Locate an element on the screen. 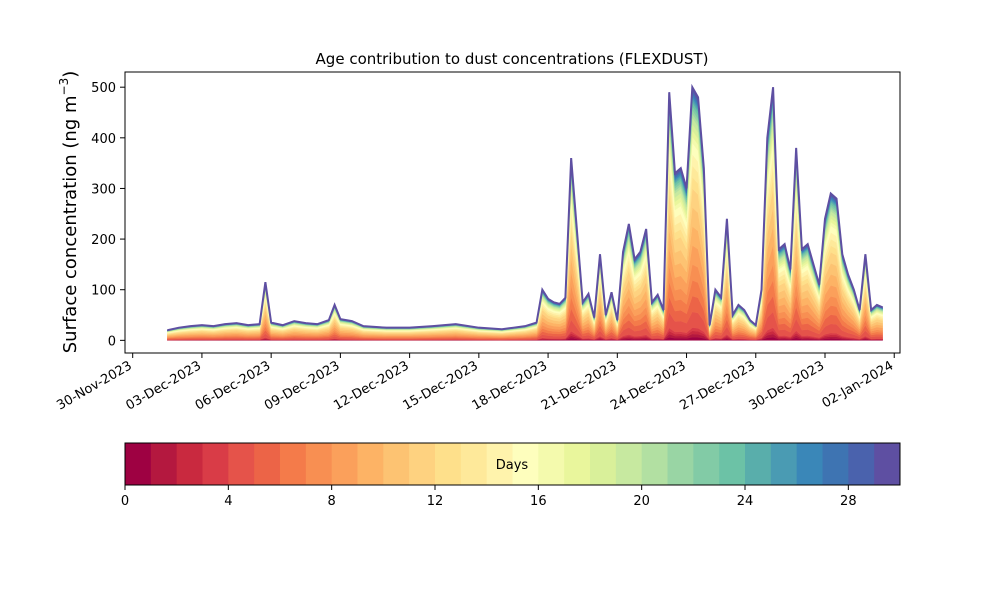 The height and width of the screenshot is (600, 1000). x-tick-label: 12-Dec-2023 is located at coordinates (371, 385).